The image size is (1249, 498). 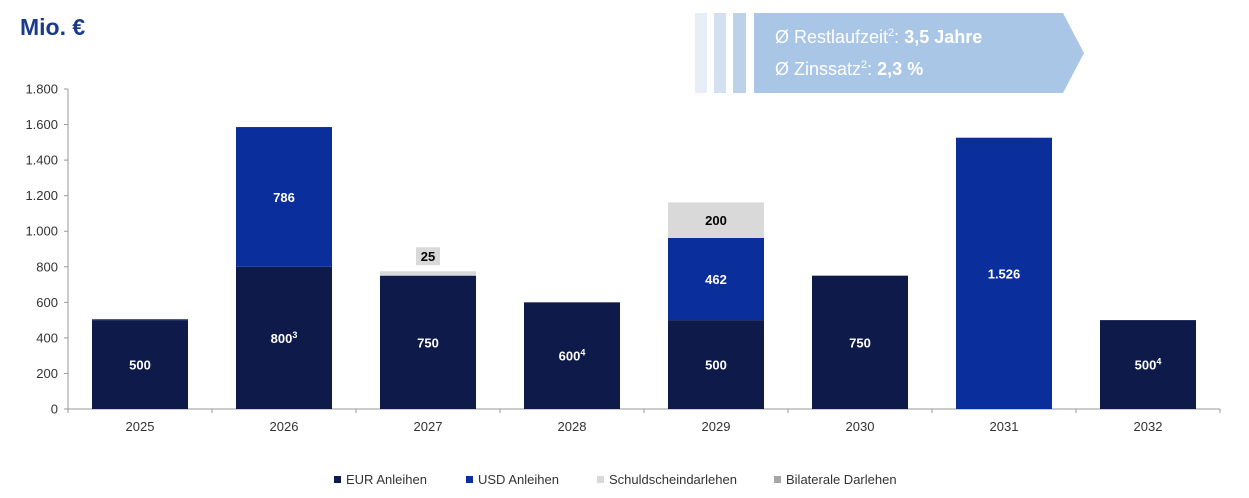 What do you see at coordinates (673, 479) in the screenshot?
I see `legend-label: Schuldscheindarlehen` at bounding box center [673, 479].